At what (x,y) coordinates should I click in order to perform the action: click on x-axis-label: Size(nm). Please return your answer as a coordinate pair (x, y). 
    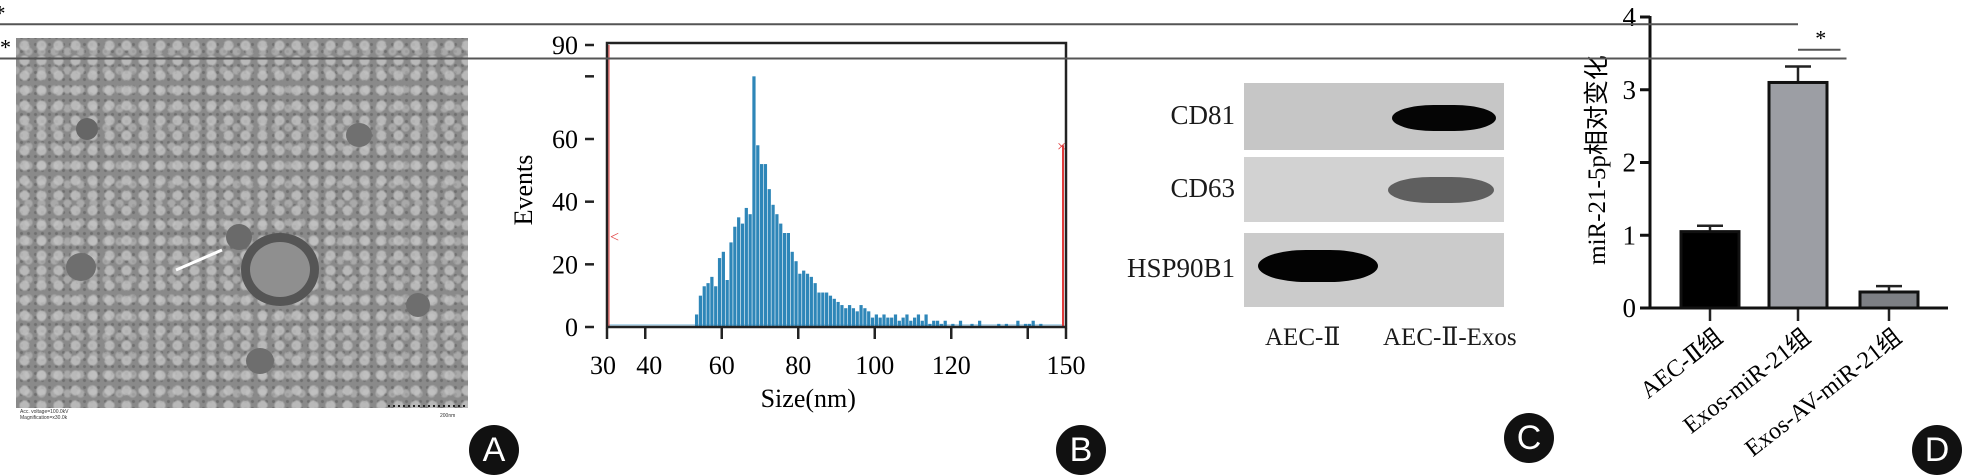
    Looking at the image, I should click on (808, 398).